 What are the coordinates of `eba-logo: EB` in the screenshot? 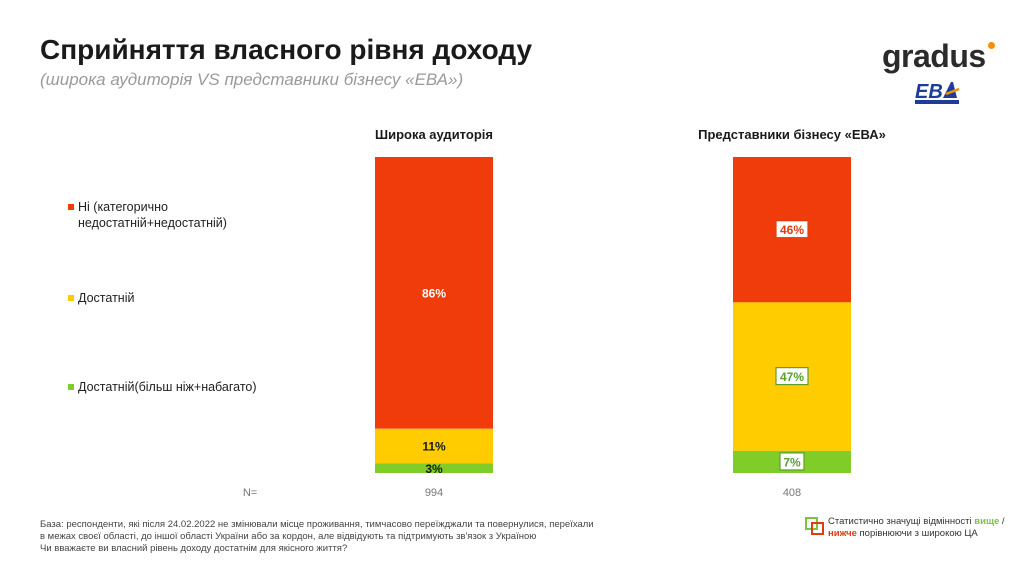 It's located at (937, 92).